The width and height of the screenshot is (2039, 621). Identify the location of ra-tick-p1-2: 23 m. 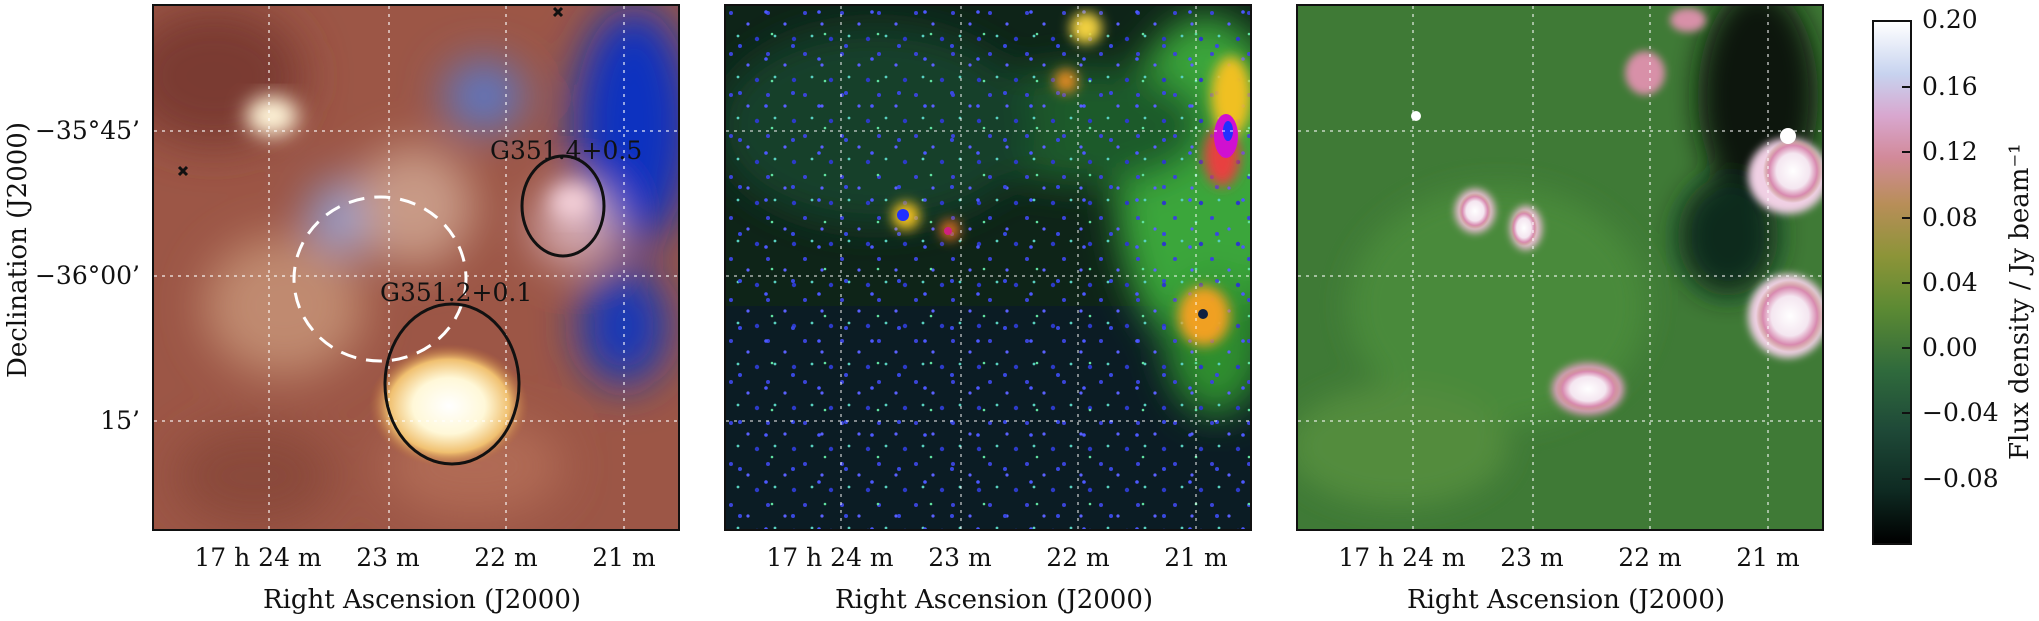
(388, 557).